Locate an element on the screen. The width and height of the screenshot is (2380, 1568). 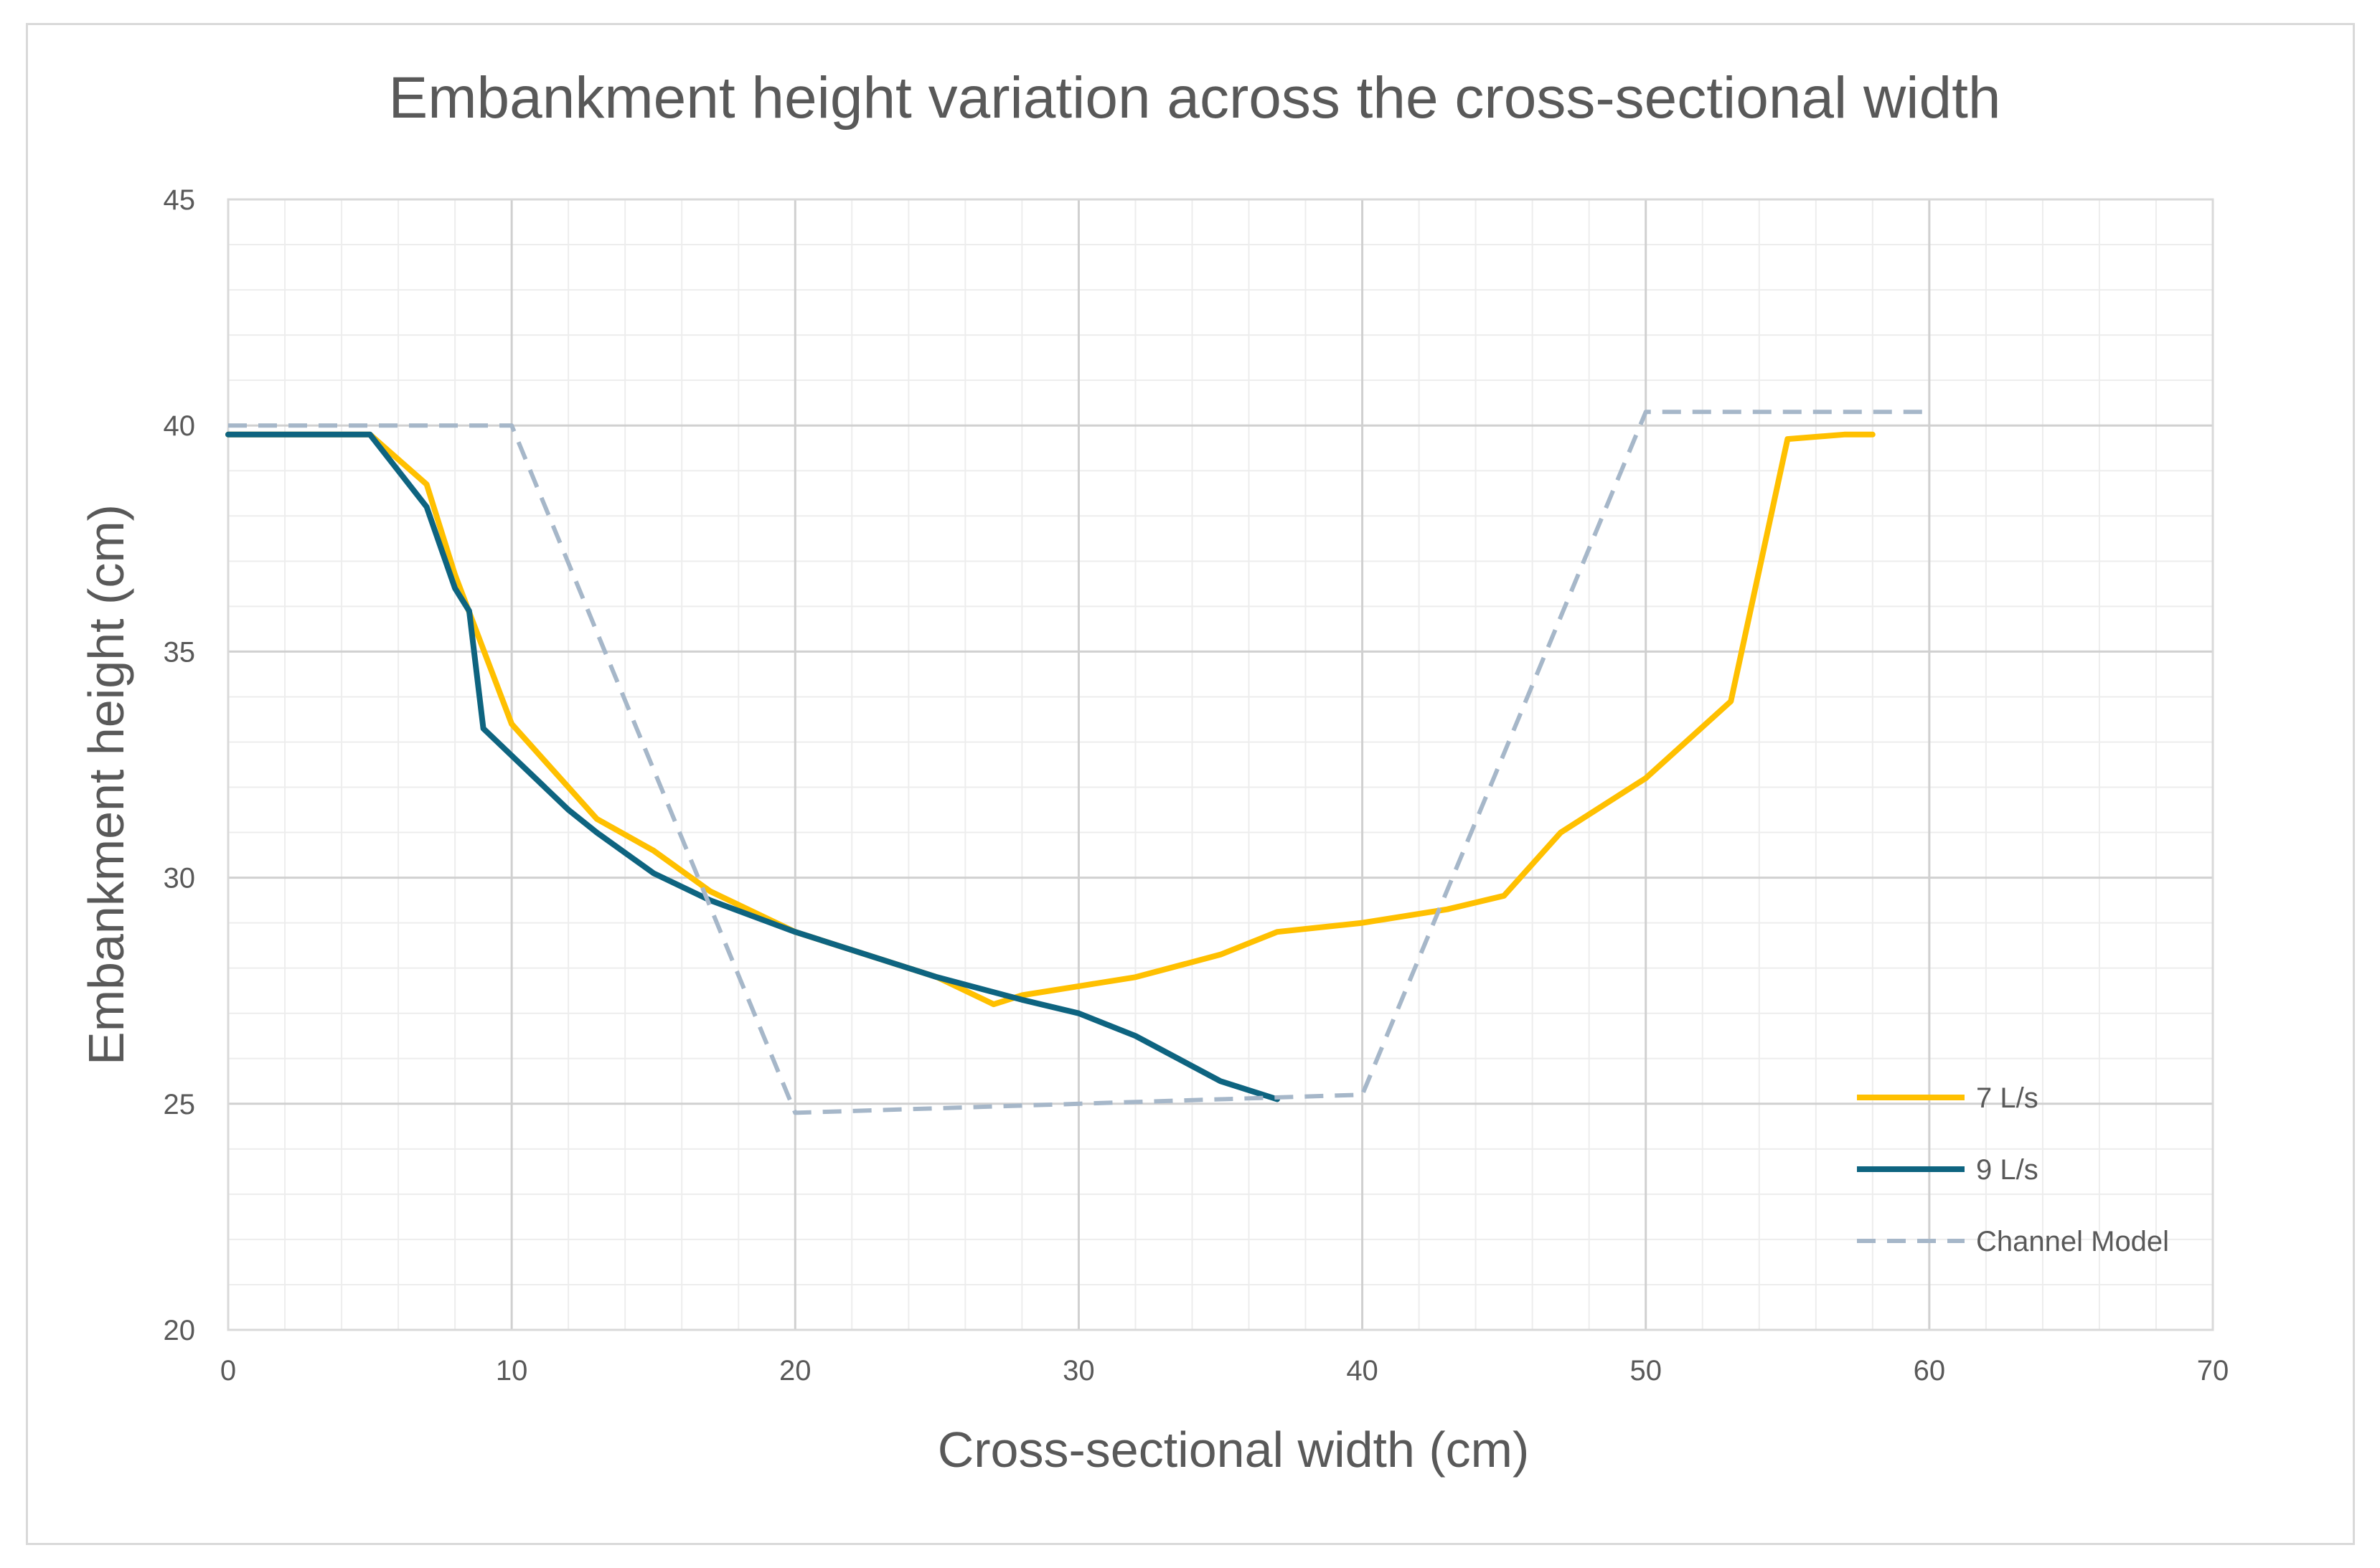
y-axis-title: Embankment height (cm) is located at coordinates (106, 784).